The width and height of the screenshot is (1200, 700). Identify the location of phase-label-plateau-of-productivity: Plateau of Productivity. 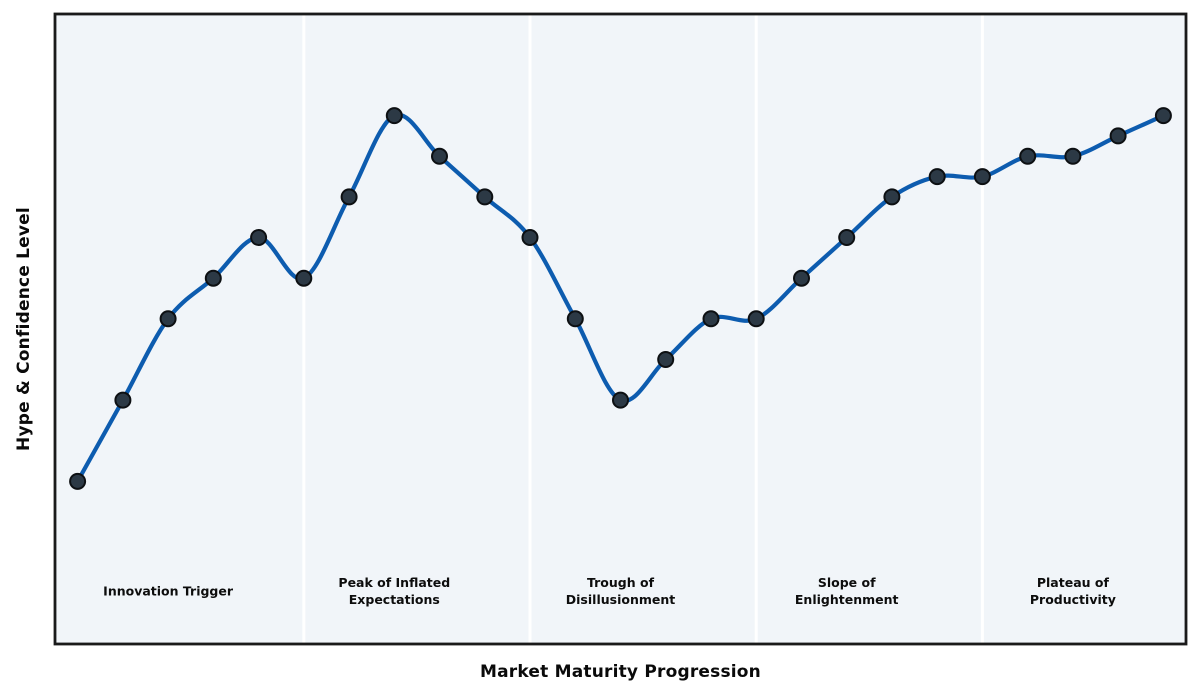
(1072, 591).